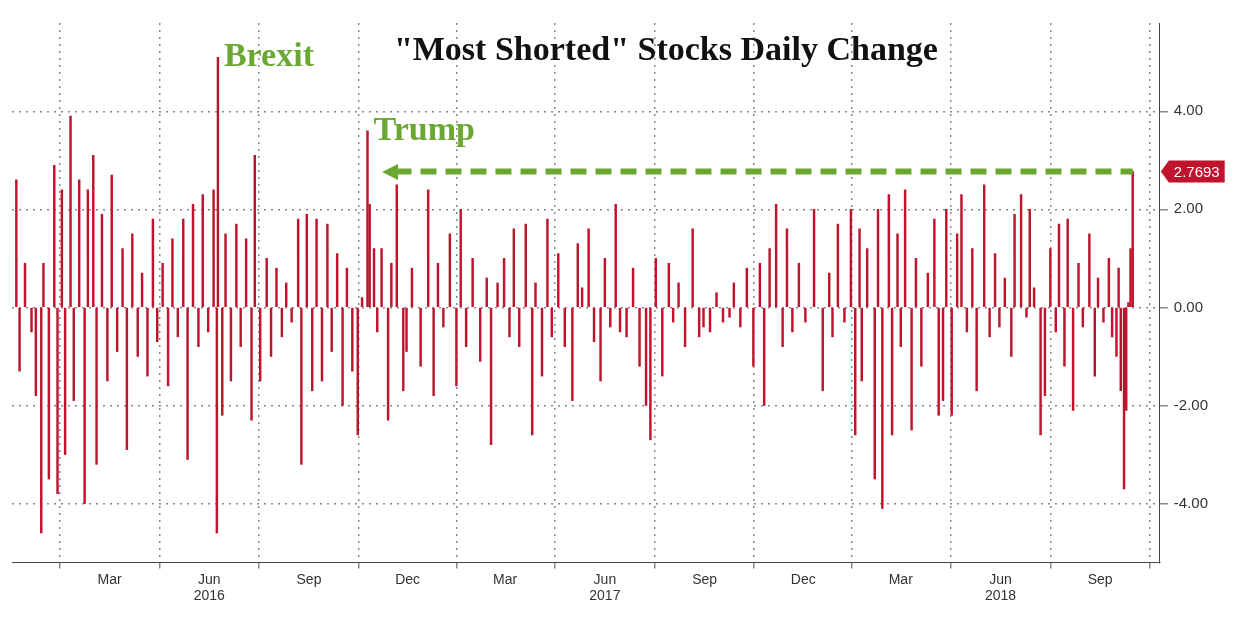  Describe the element at coordinates (665, 48) in the screenshot. I see `chart-title: "Most Shorted" Stocks Daily Change` at that location.